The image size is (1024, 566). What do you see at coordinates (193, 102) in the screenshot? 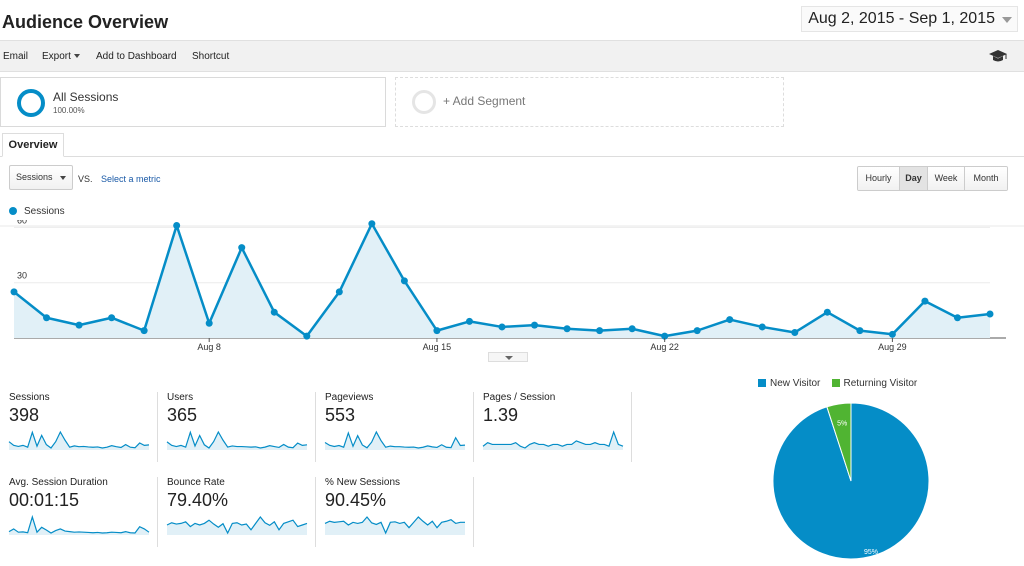
I see `segment-all-sessions: All Sessions 100.00%` at bounding box center [193, 102].